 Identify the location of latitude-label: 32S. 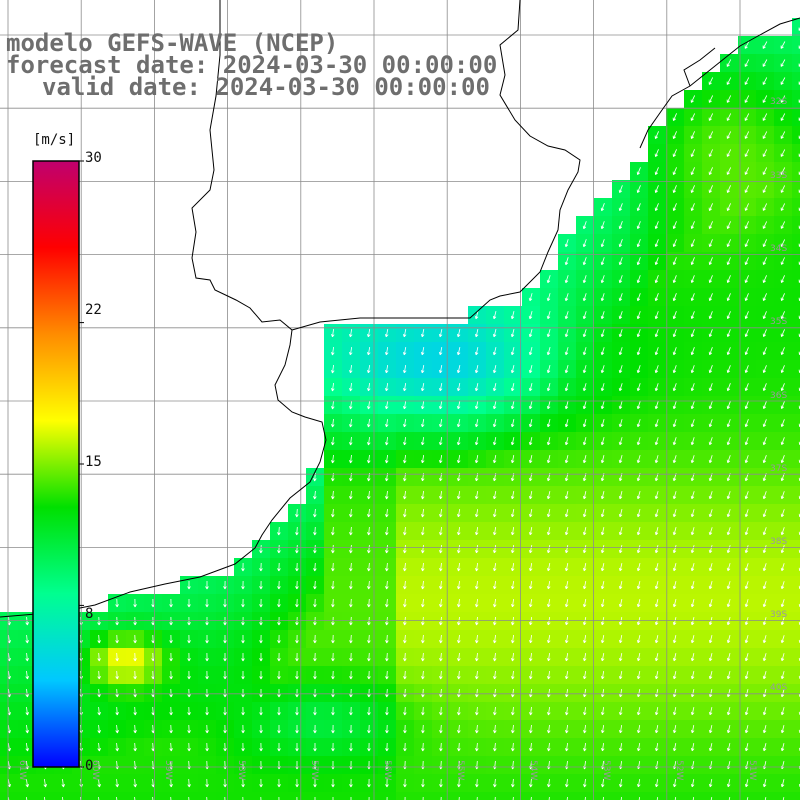
(778, 102).